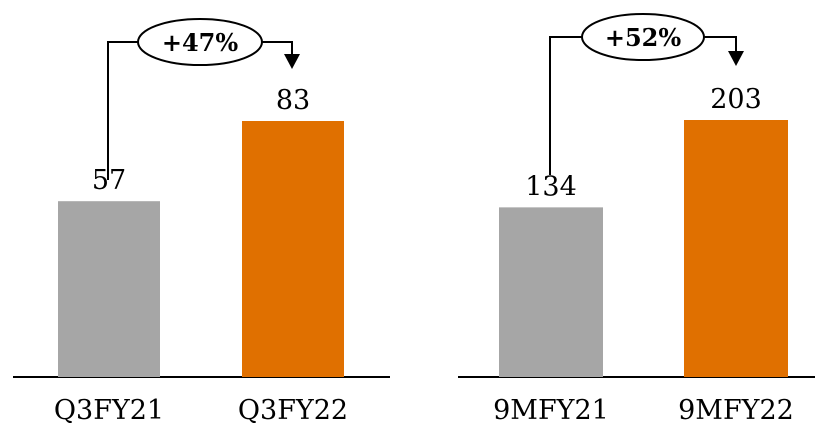 The height and width of the screenshot is (423, 820). I want to click on chart-9m-tick-label-9mfy21: 9MFY21, so click(551, 409).